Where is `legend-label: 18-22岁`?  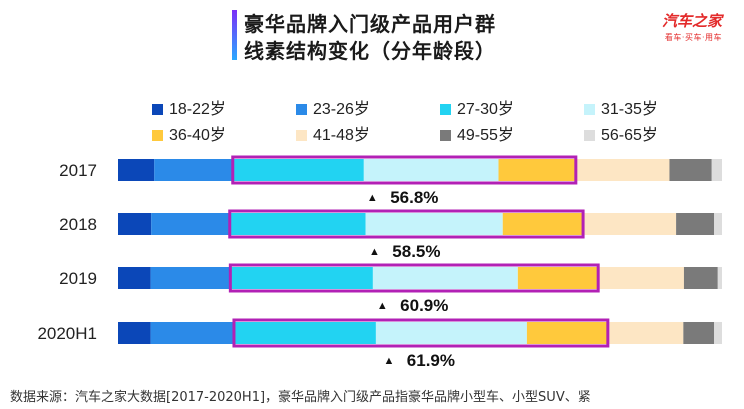
legend-label: 18-22岁 is located at coordinates (197, 109).